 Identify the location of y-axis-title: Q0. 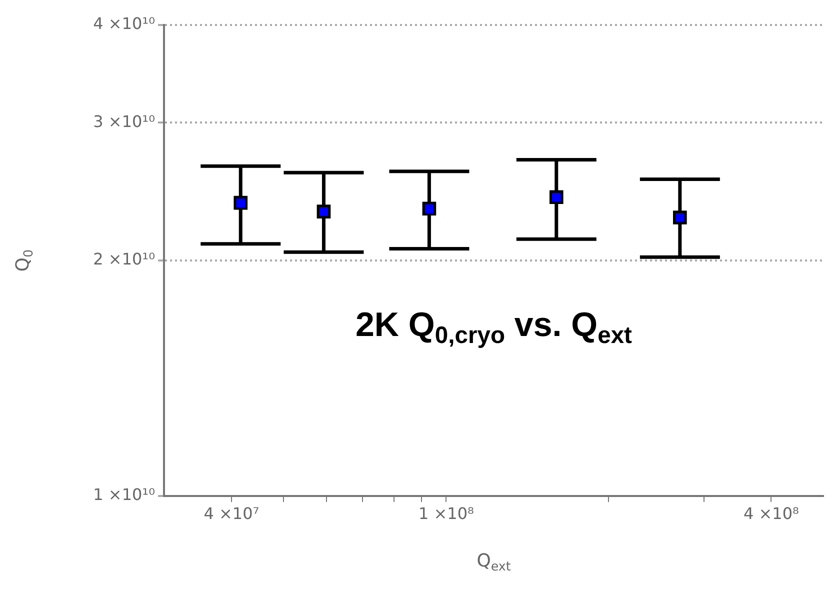
(24, 260).